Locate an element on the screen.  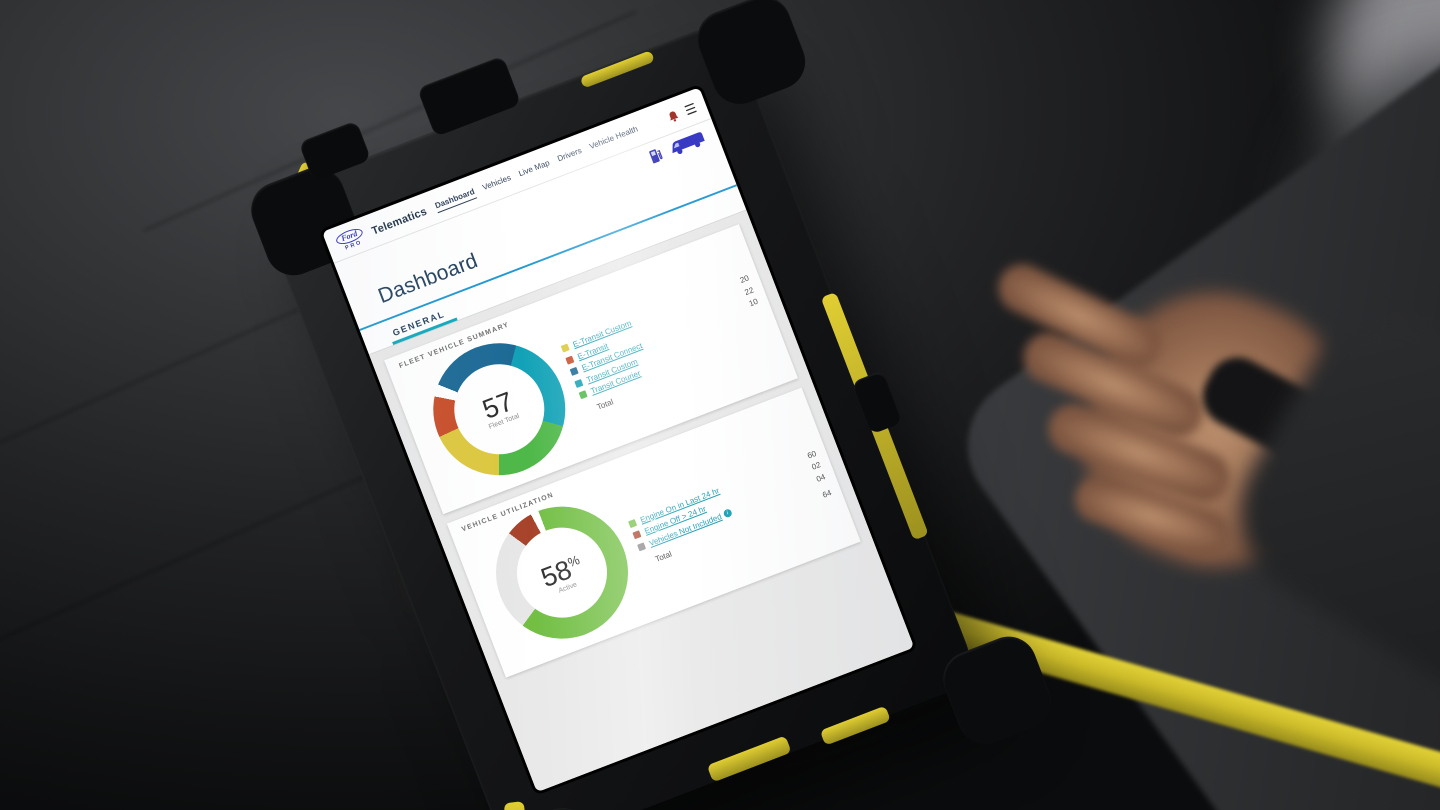
info-icon: i is located at coordinates (727, 513).